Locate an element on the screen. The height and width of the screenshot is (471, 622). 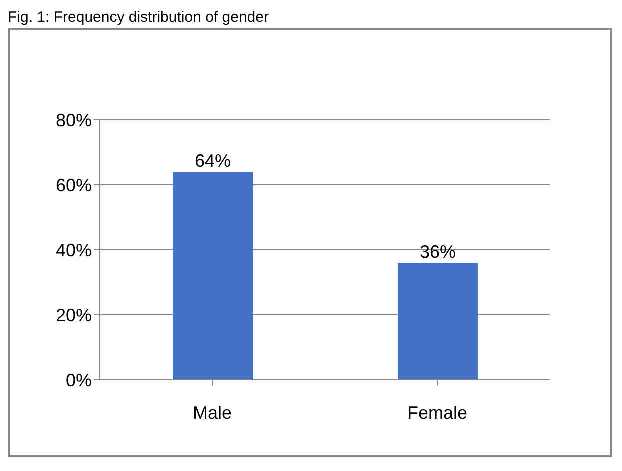
y-tick-label: 40% is located at coordinates (74, 250).